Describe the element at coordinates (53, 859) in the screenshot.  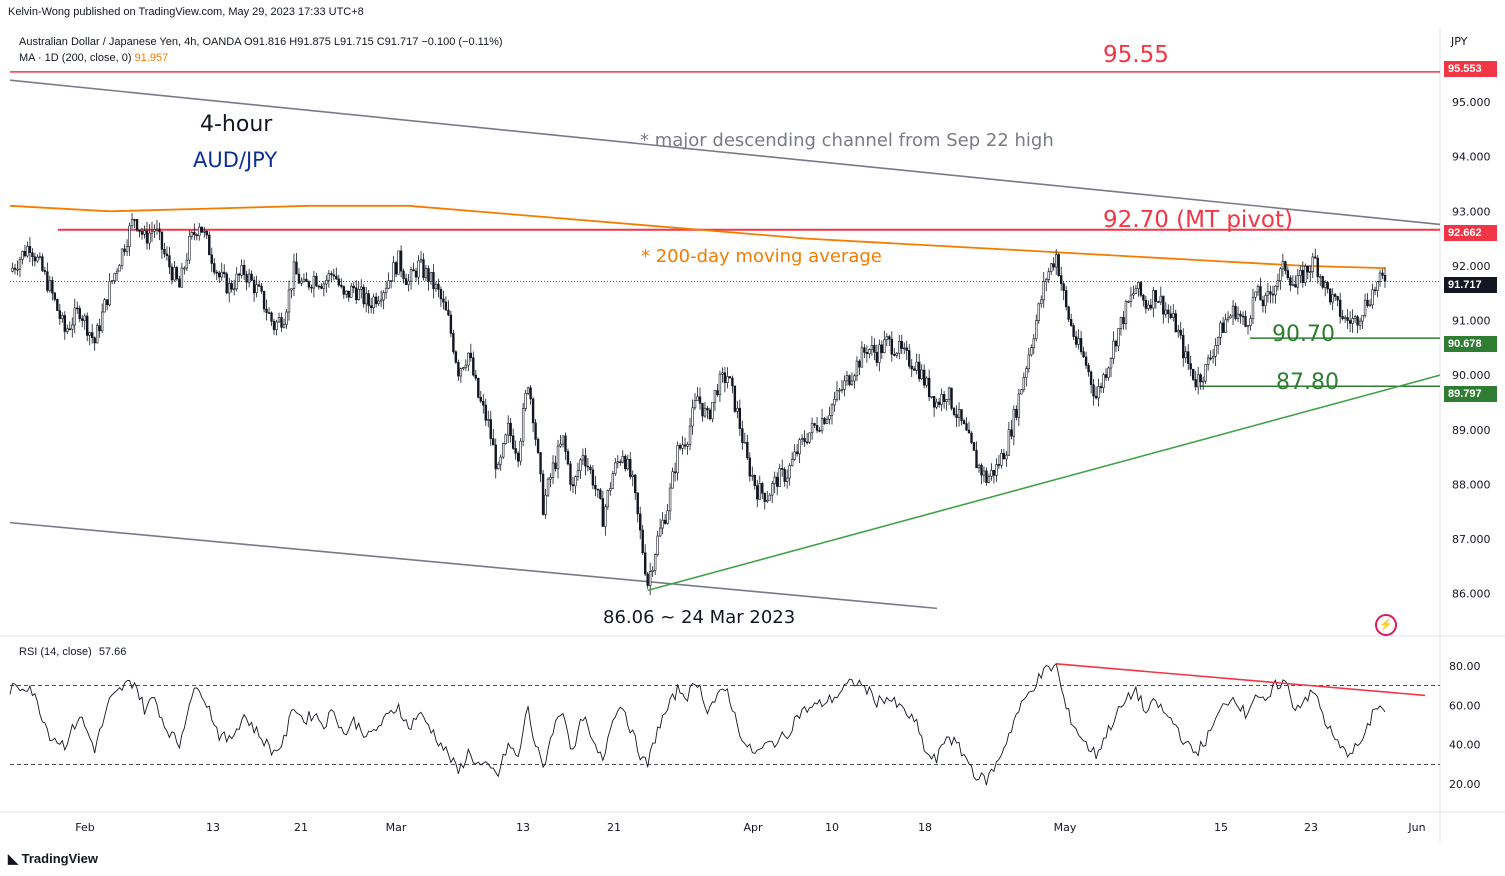
I see `tradingview-logo: ◣ TradingView` at that location.